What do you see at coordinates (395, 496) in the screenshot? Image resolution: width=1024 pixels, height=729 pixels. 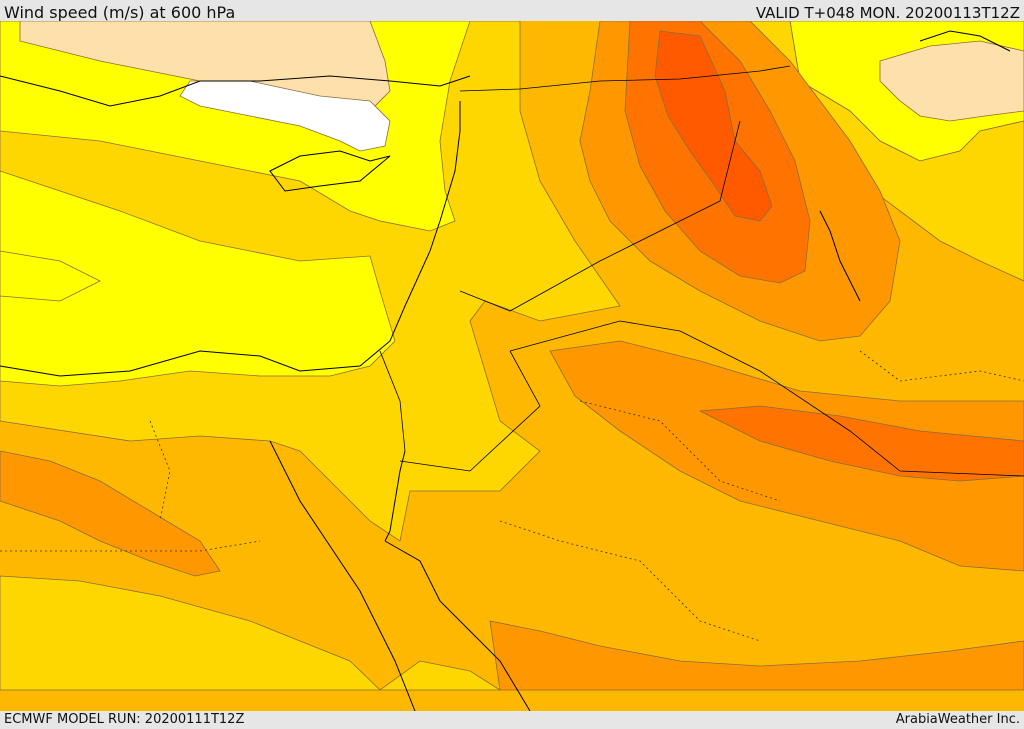 I see `coastline-gulf-of-aqaba` at bounding box center [395, 496].